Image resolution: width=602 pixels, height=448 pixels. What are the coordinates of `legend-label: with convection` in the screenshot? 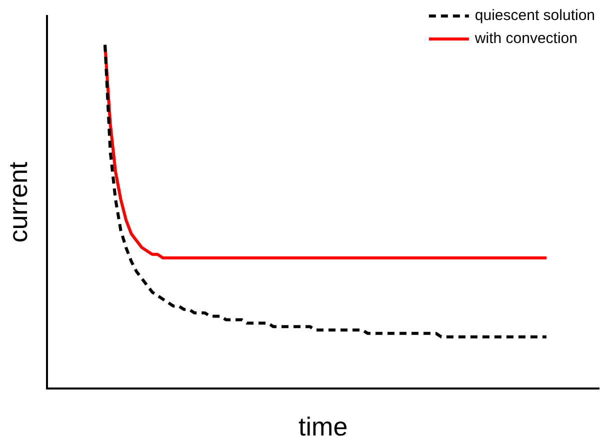 It's located at (526, 39).